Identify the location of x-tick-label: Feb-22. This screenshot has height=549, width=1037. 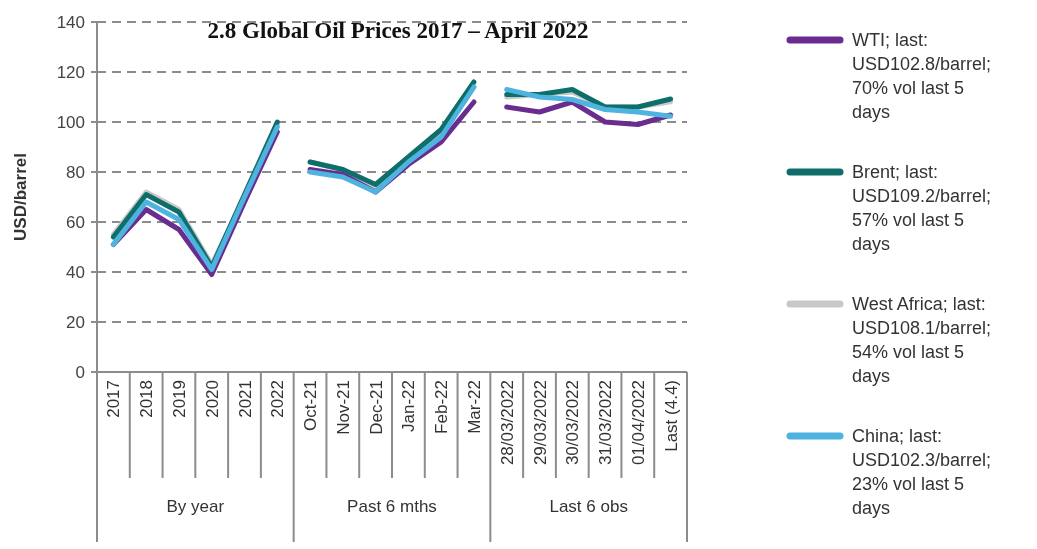
(442, 407).